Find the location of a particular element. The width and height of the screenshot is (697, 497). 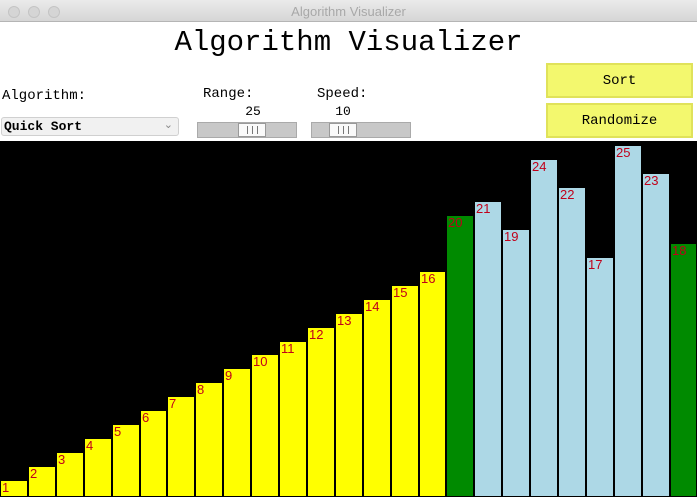

bar-9: 9 is located at coordinates (237, 432).